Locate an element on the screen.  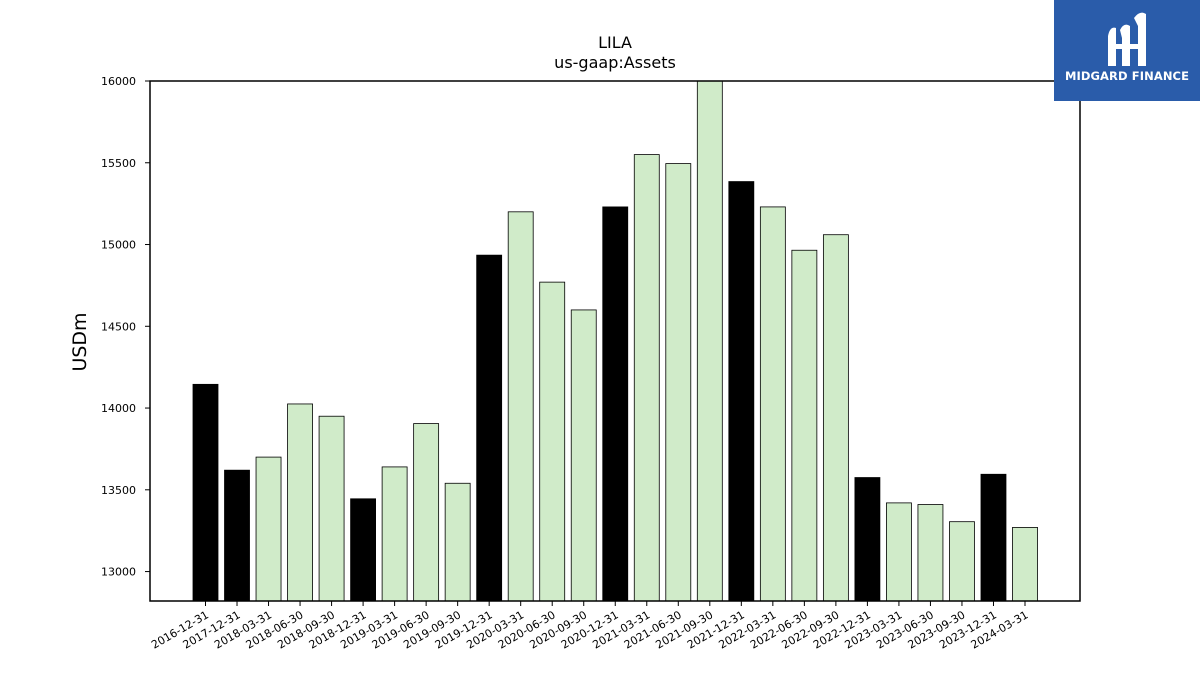
y-ticks: 13000 13500 14000 14500 15000 15500 16000 is located at coordinates (125, 327).